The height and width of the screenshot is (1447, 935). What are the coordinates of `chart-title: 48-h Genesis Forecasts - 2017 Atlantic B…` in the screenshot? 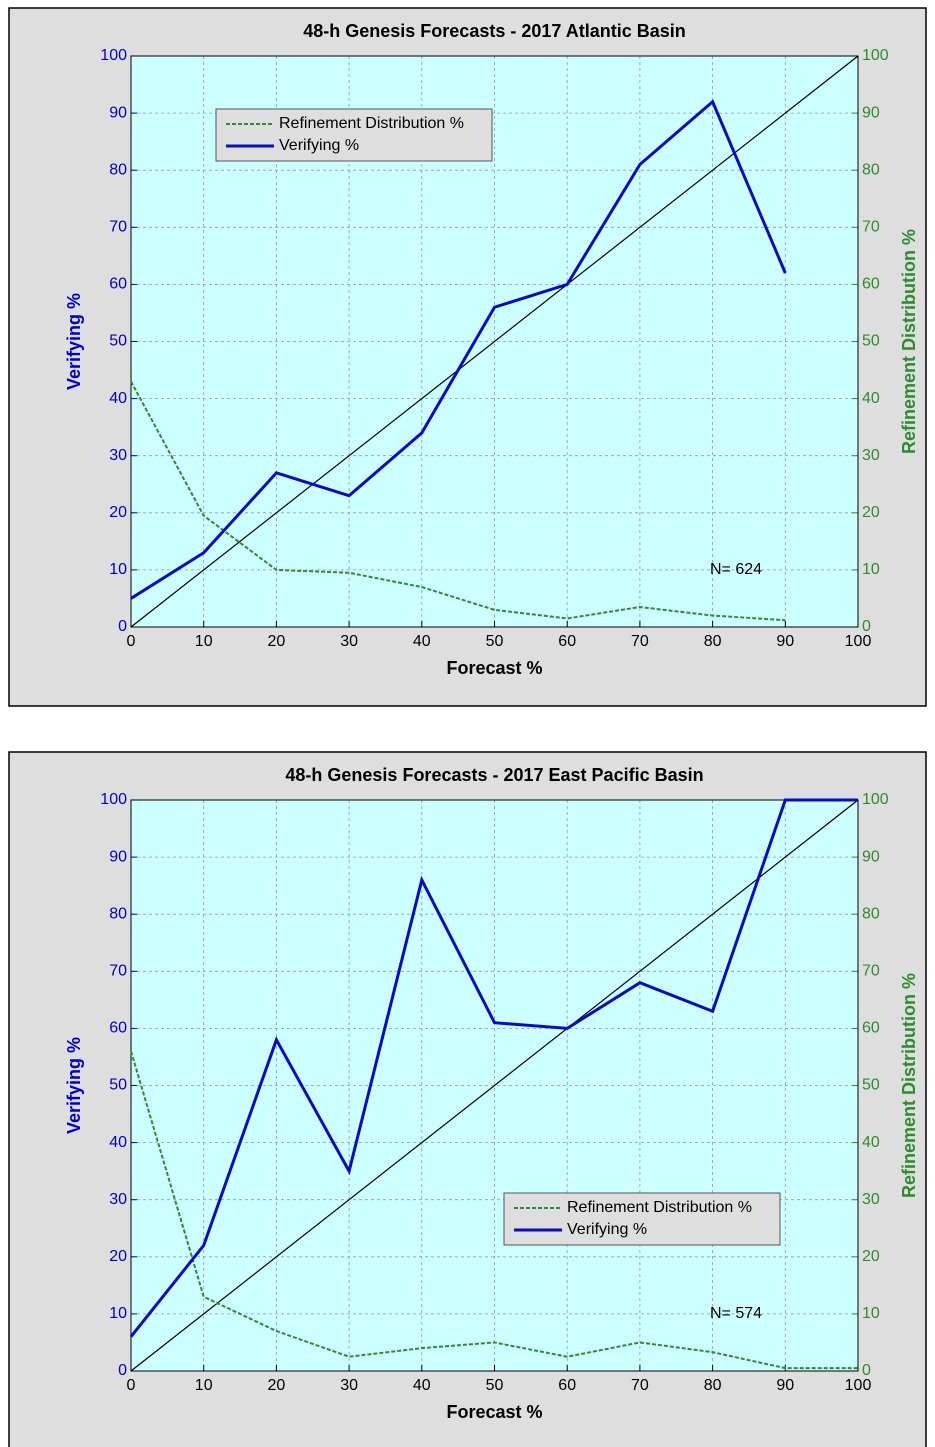 It's located at (494, 31).